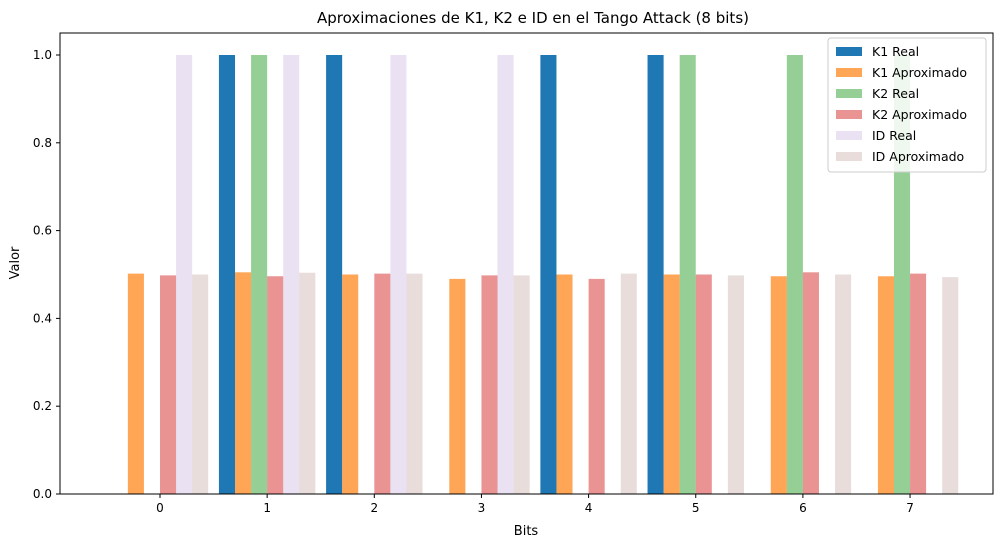  What do you see at coordinates (160, 508) in the screenshot?
I see `x-tick-label: 0` at bounding box center [160, 508].